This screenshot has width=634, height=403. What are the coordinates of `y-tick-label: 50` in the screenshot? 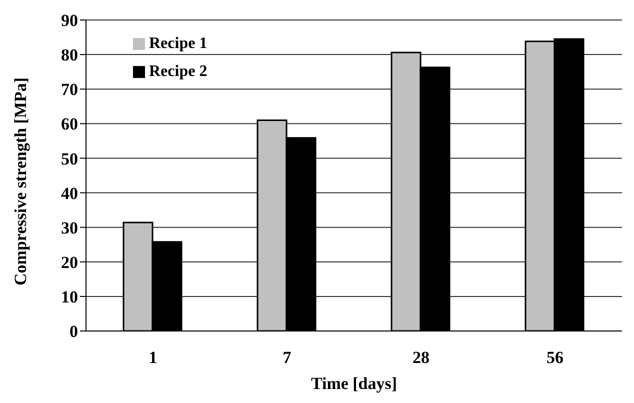 It's located at (69, 158).